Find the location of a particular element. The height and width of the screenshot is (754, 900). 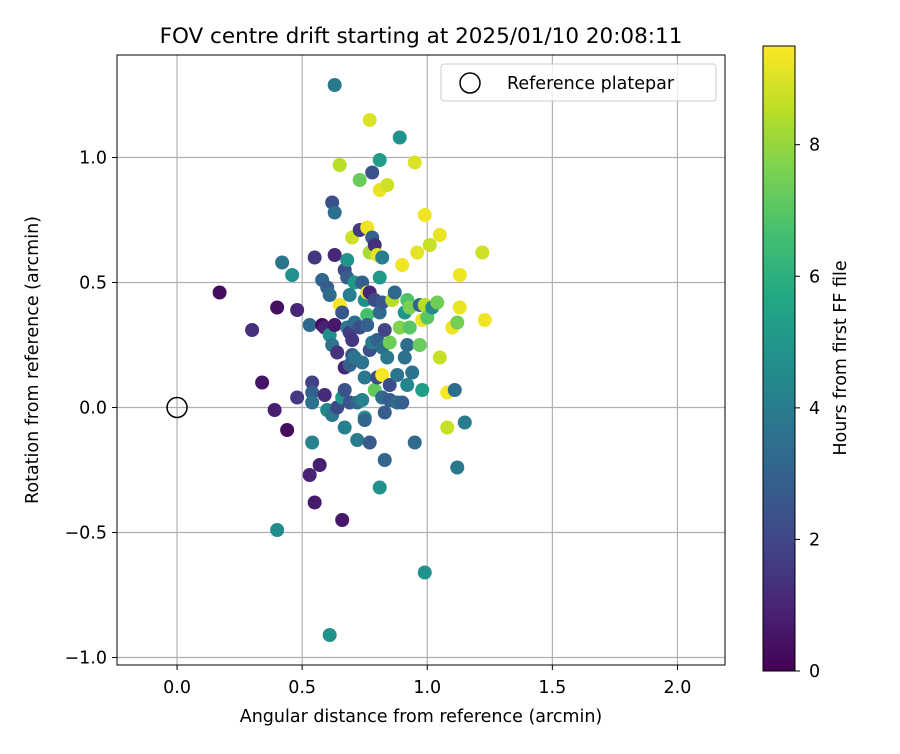

colorbar-label: Hours from first FF file is located at coordinates (841, 357).